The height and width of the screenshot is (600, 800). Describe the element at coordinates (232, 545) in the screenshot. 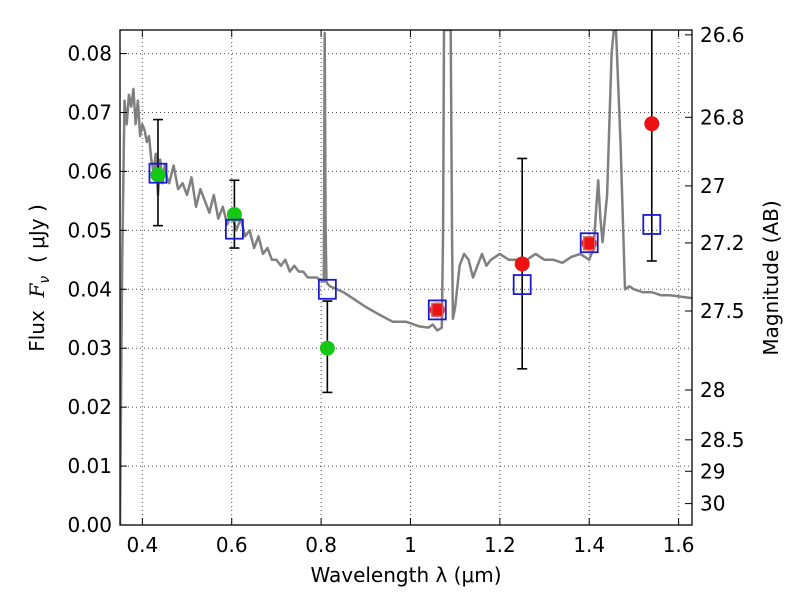

I see `x-tick-label: 0.6` at that location.